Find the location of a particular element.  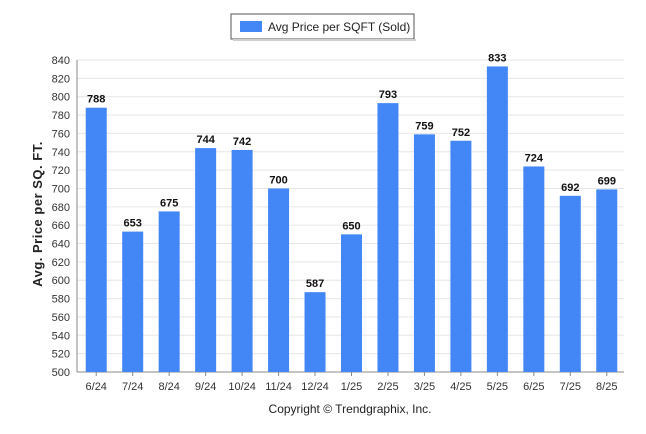

x-tick-label: 7/24 is located at coordinates (132, 387).